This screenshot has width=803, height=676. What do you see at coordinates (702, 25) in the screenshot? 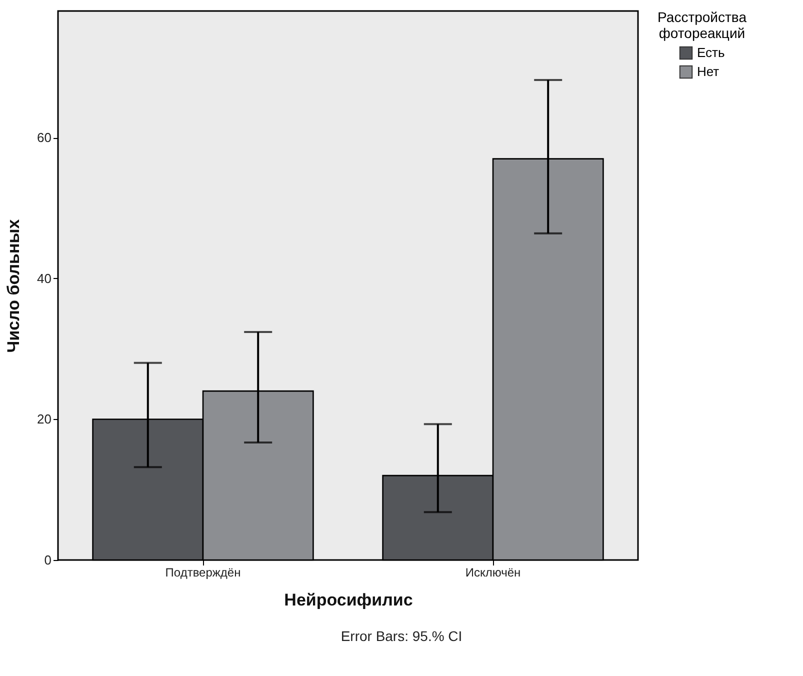
I see `legend-title: Расстройства фотореакций` at bounding box center [702, 25].